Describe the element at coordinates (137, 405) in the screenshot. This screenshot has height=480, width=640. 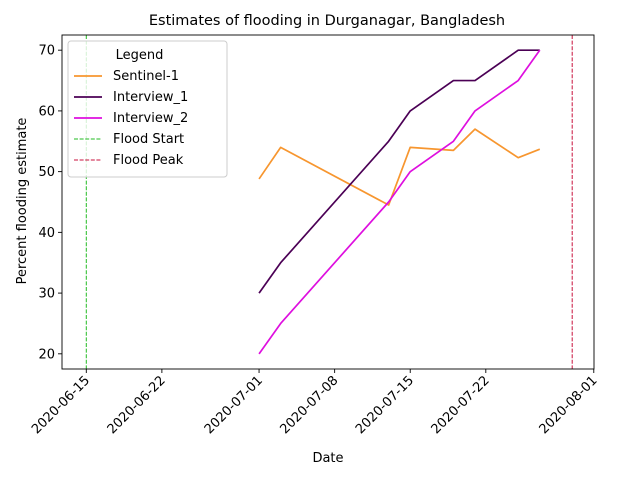
I see `x-tick-label-2: 2020-06-22` at that location.